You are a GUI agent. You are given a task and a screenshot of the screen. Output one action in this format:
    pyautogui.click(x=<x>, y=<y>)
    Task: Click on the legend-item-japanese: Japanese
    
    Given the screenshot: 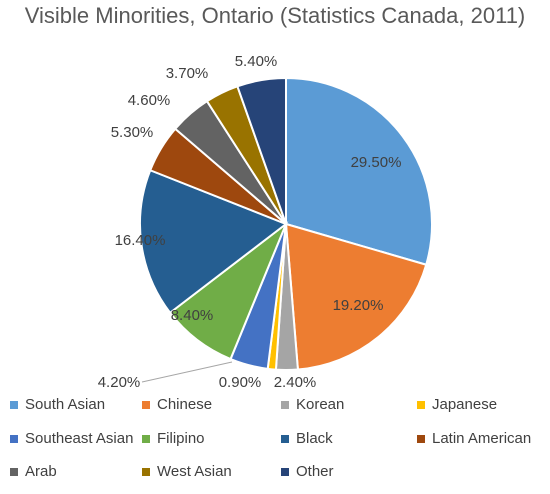 What is the action you would take?
    pyautogui.click(x=457, y=404)
    